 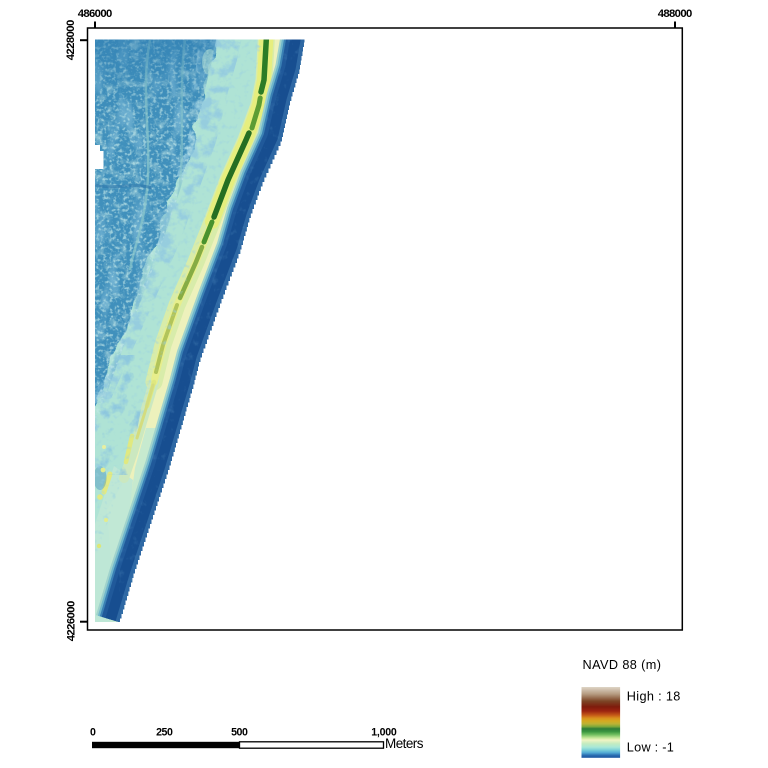 What do you see at coordinates (622, 665) in the screenshot?
I see `svg-text: NAVD 88 (m)` at bounding box center [622, 665].